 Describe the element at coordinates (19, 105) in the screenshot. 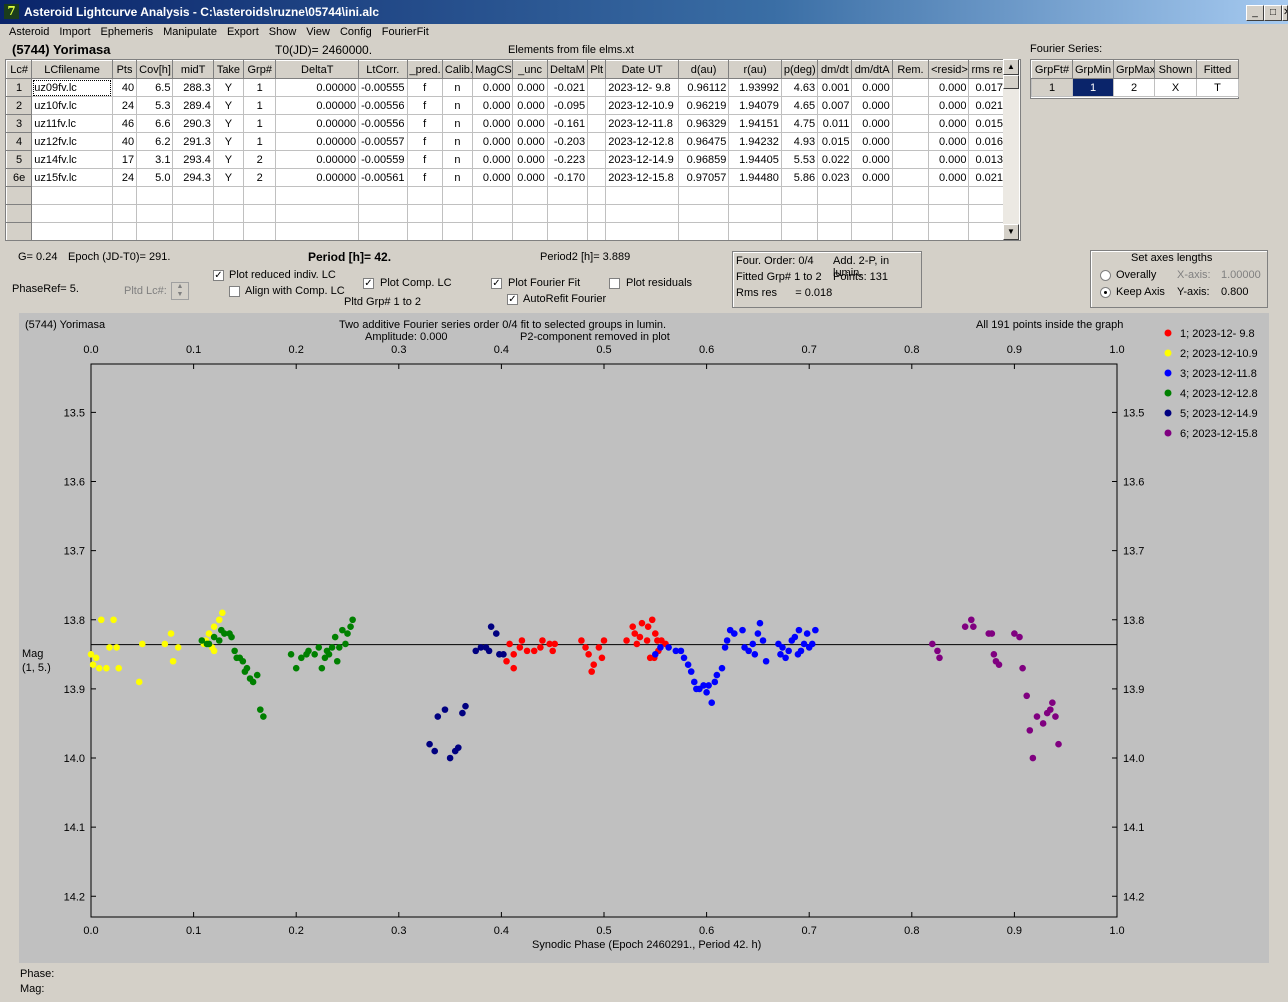

I see `row-header-cell: 2` at that location.